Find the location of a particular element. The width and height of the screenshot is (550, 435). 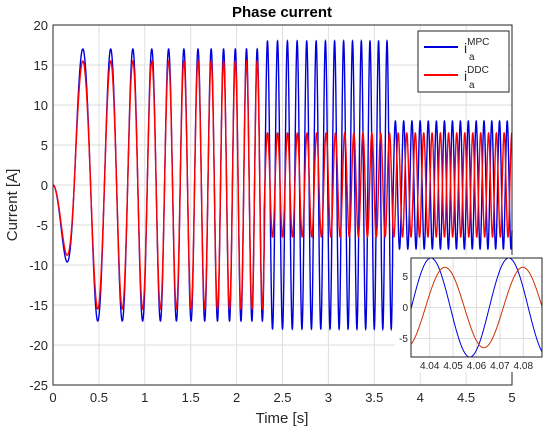

legend-box is located at coordinates (463, 61).